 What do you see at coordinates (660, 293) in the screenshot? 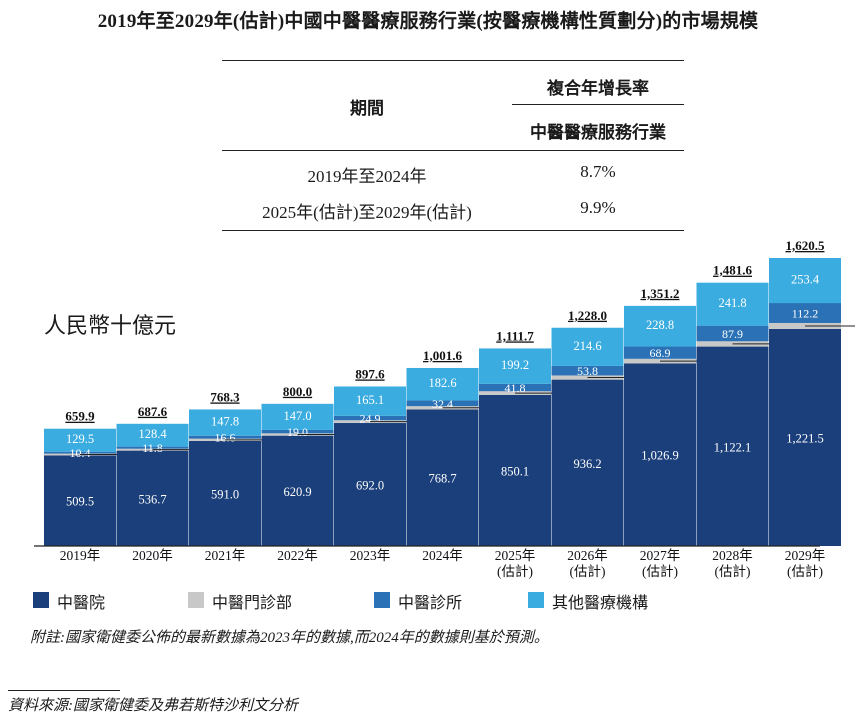
I see `total-label: 1,351.2` at bounding box center [660, 293].